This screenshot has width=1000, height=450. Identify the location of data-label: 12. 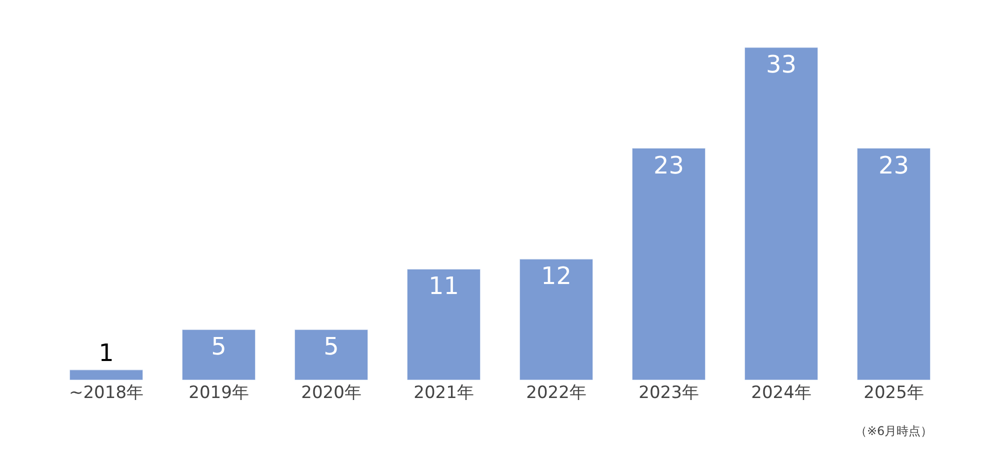
(556, 276).